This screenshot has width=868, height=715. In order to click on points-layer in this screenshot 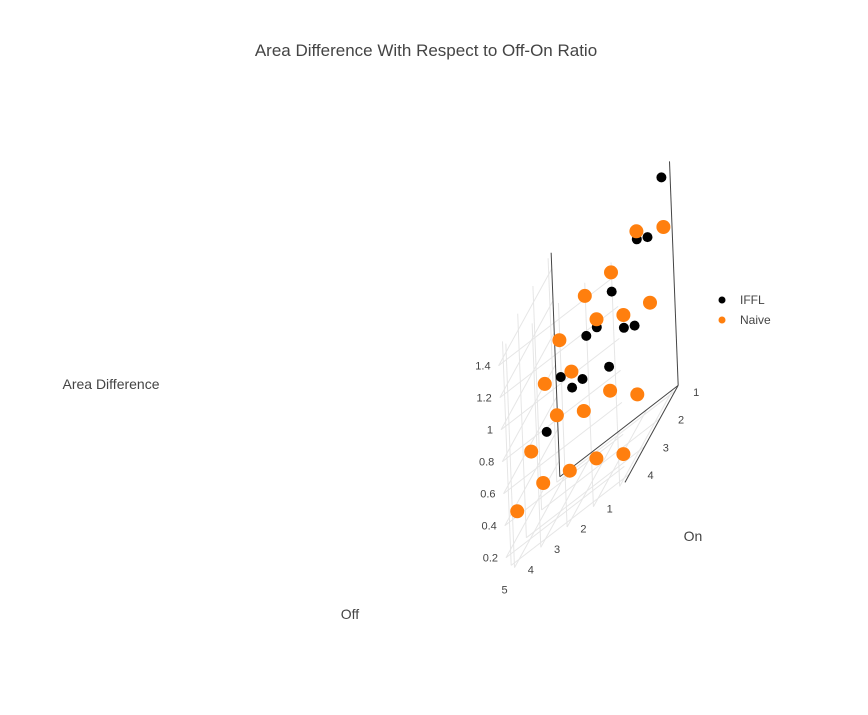, I will do `click(590, 345)`.